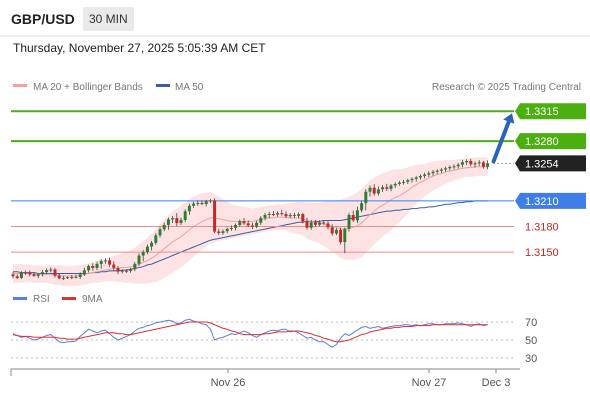 This screenshot has height=400, width=590. What do you see at coordinates (250, 332) in the screenshot?
I see `rsi-ma-line` at bounding box center [250, 332].